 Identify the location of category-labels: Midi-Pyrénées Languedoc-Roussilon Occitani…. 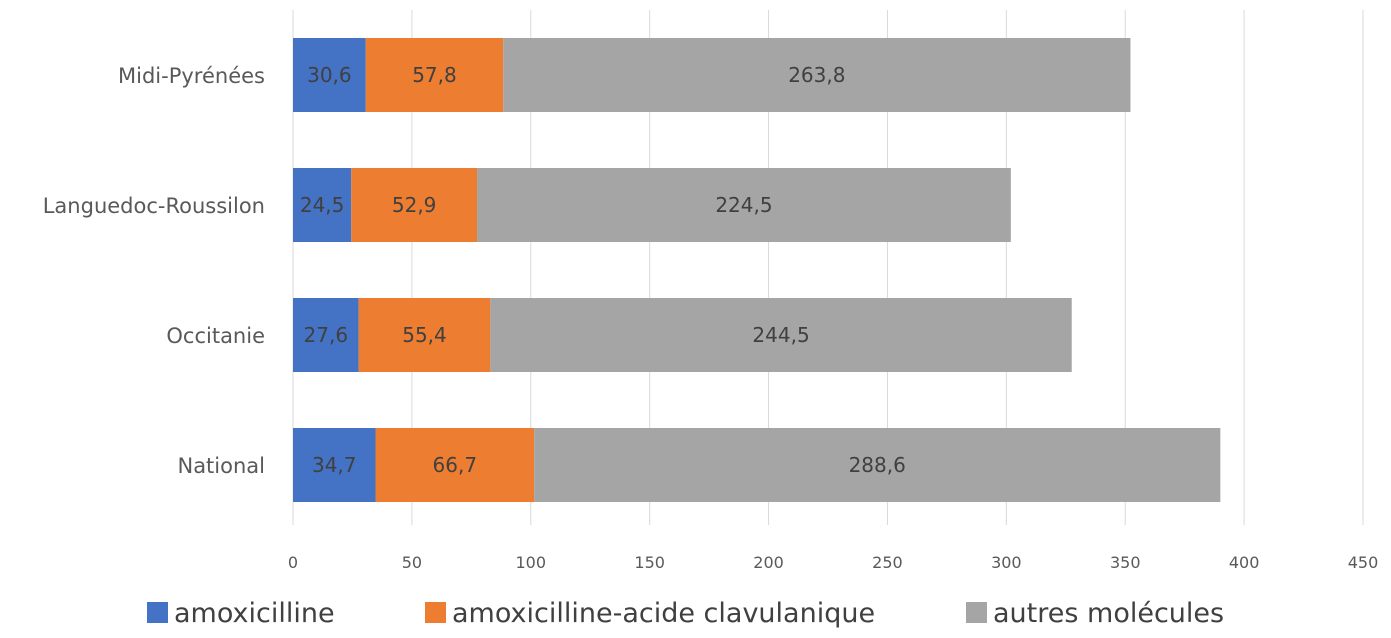
(154, 271).